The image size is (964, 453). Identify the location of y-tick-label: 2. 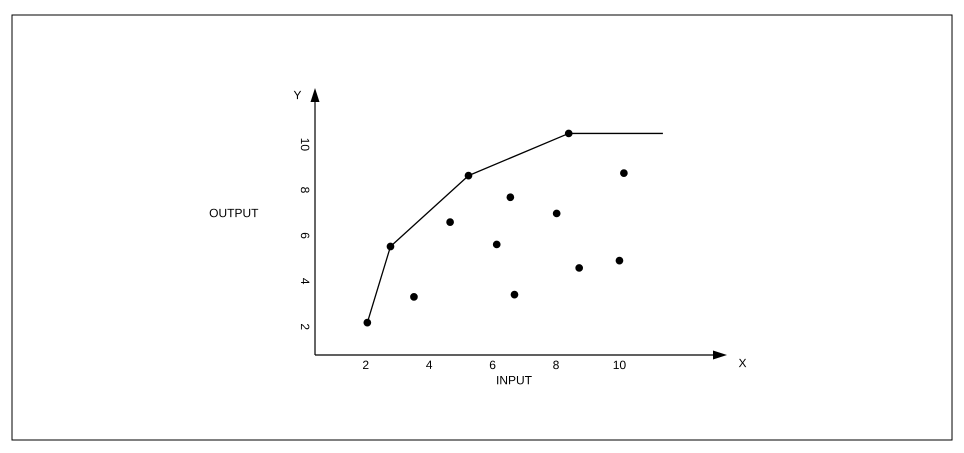
(305, 327).